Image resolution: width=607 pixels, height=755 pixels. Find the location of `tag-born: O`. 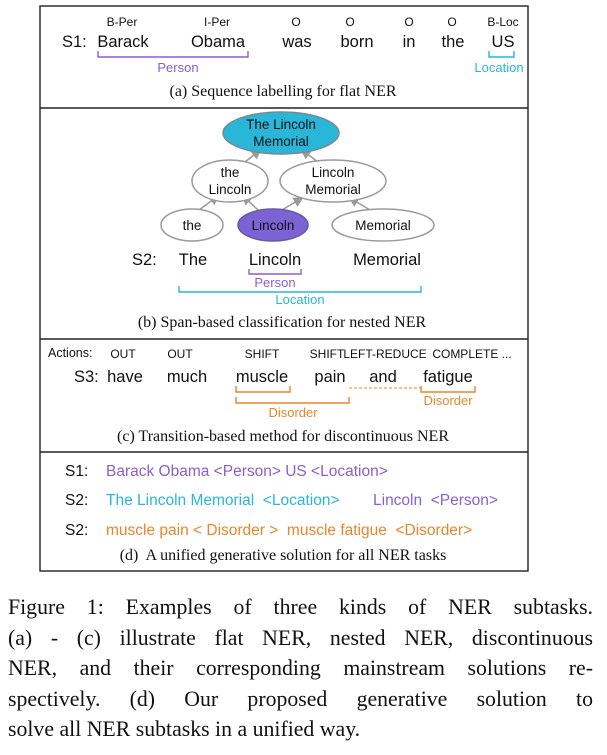

tag-born: O is located at coordinates (349, 22).